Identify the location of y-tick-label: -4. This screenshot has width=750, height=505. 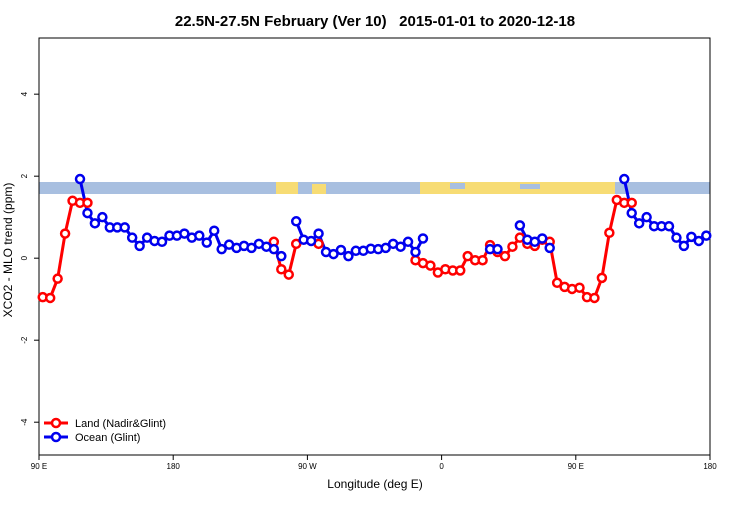
(24, 422).